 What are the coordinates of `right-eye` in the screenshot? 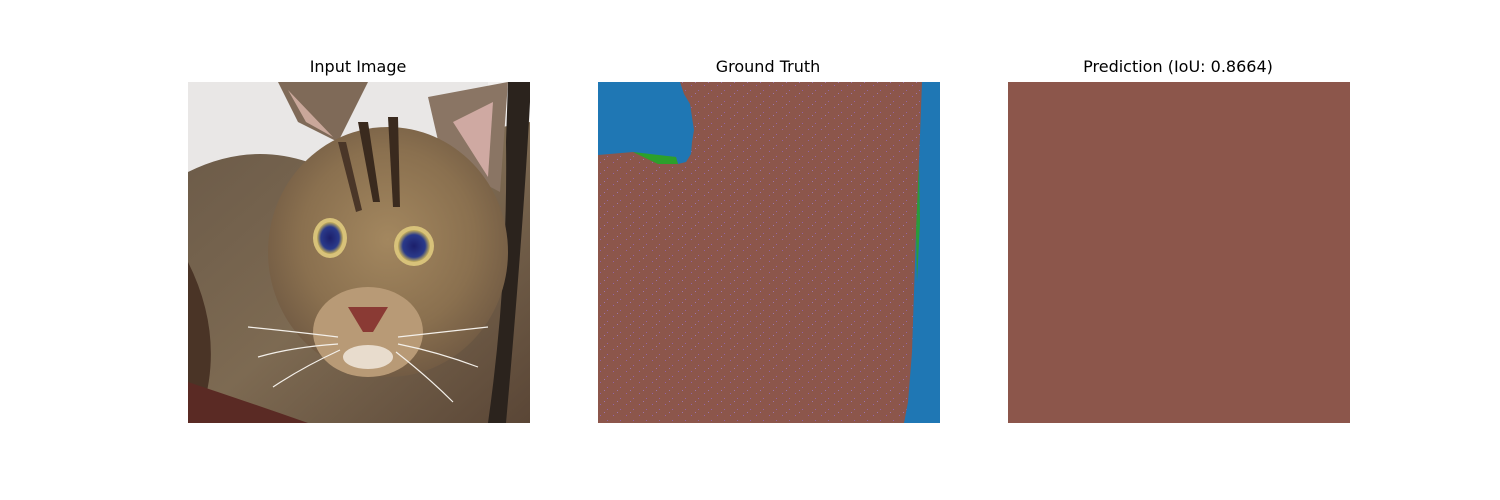 It's located at (414, 246).